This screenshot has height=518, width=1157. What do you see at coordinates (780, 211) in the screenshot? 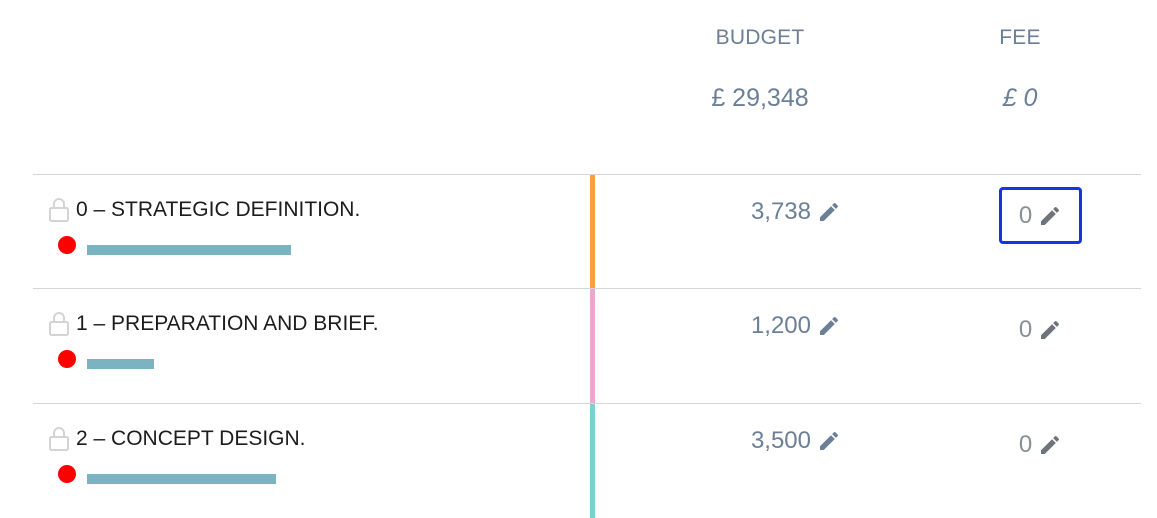
I see `budget-value: 3,738` at bounding box center [780, 211].